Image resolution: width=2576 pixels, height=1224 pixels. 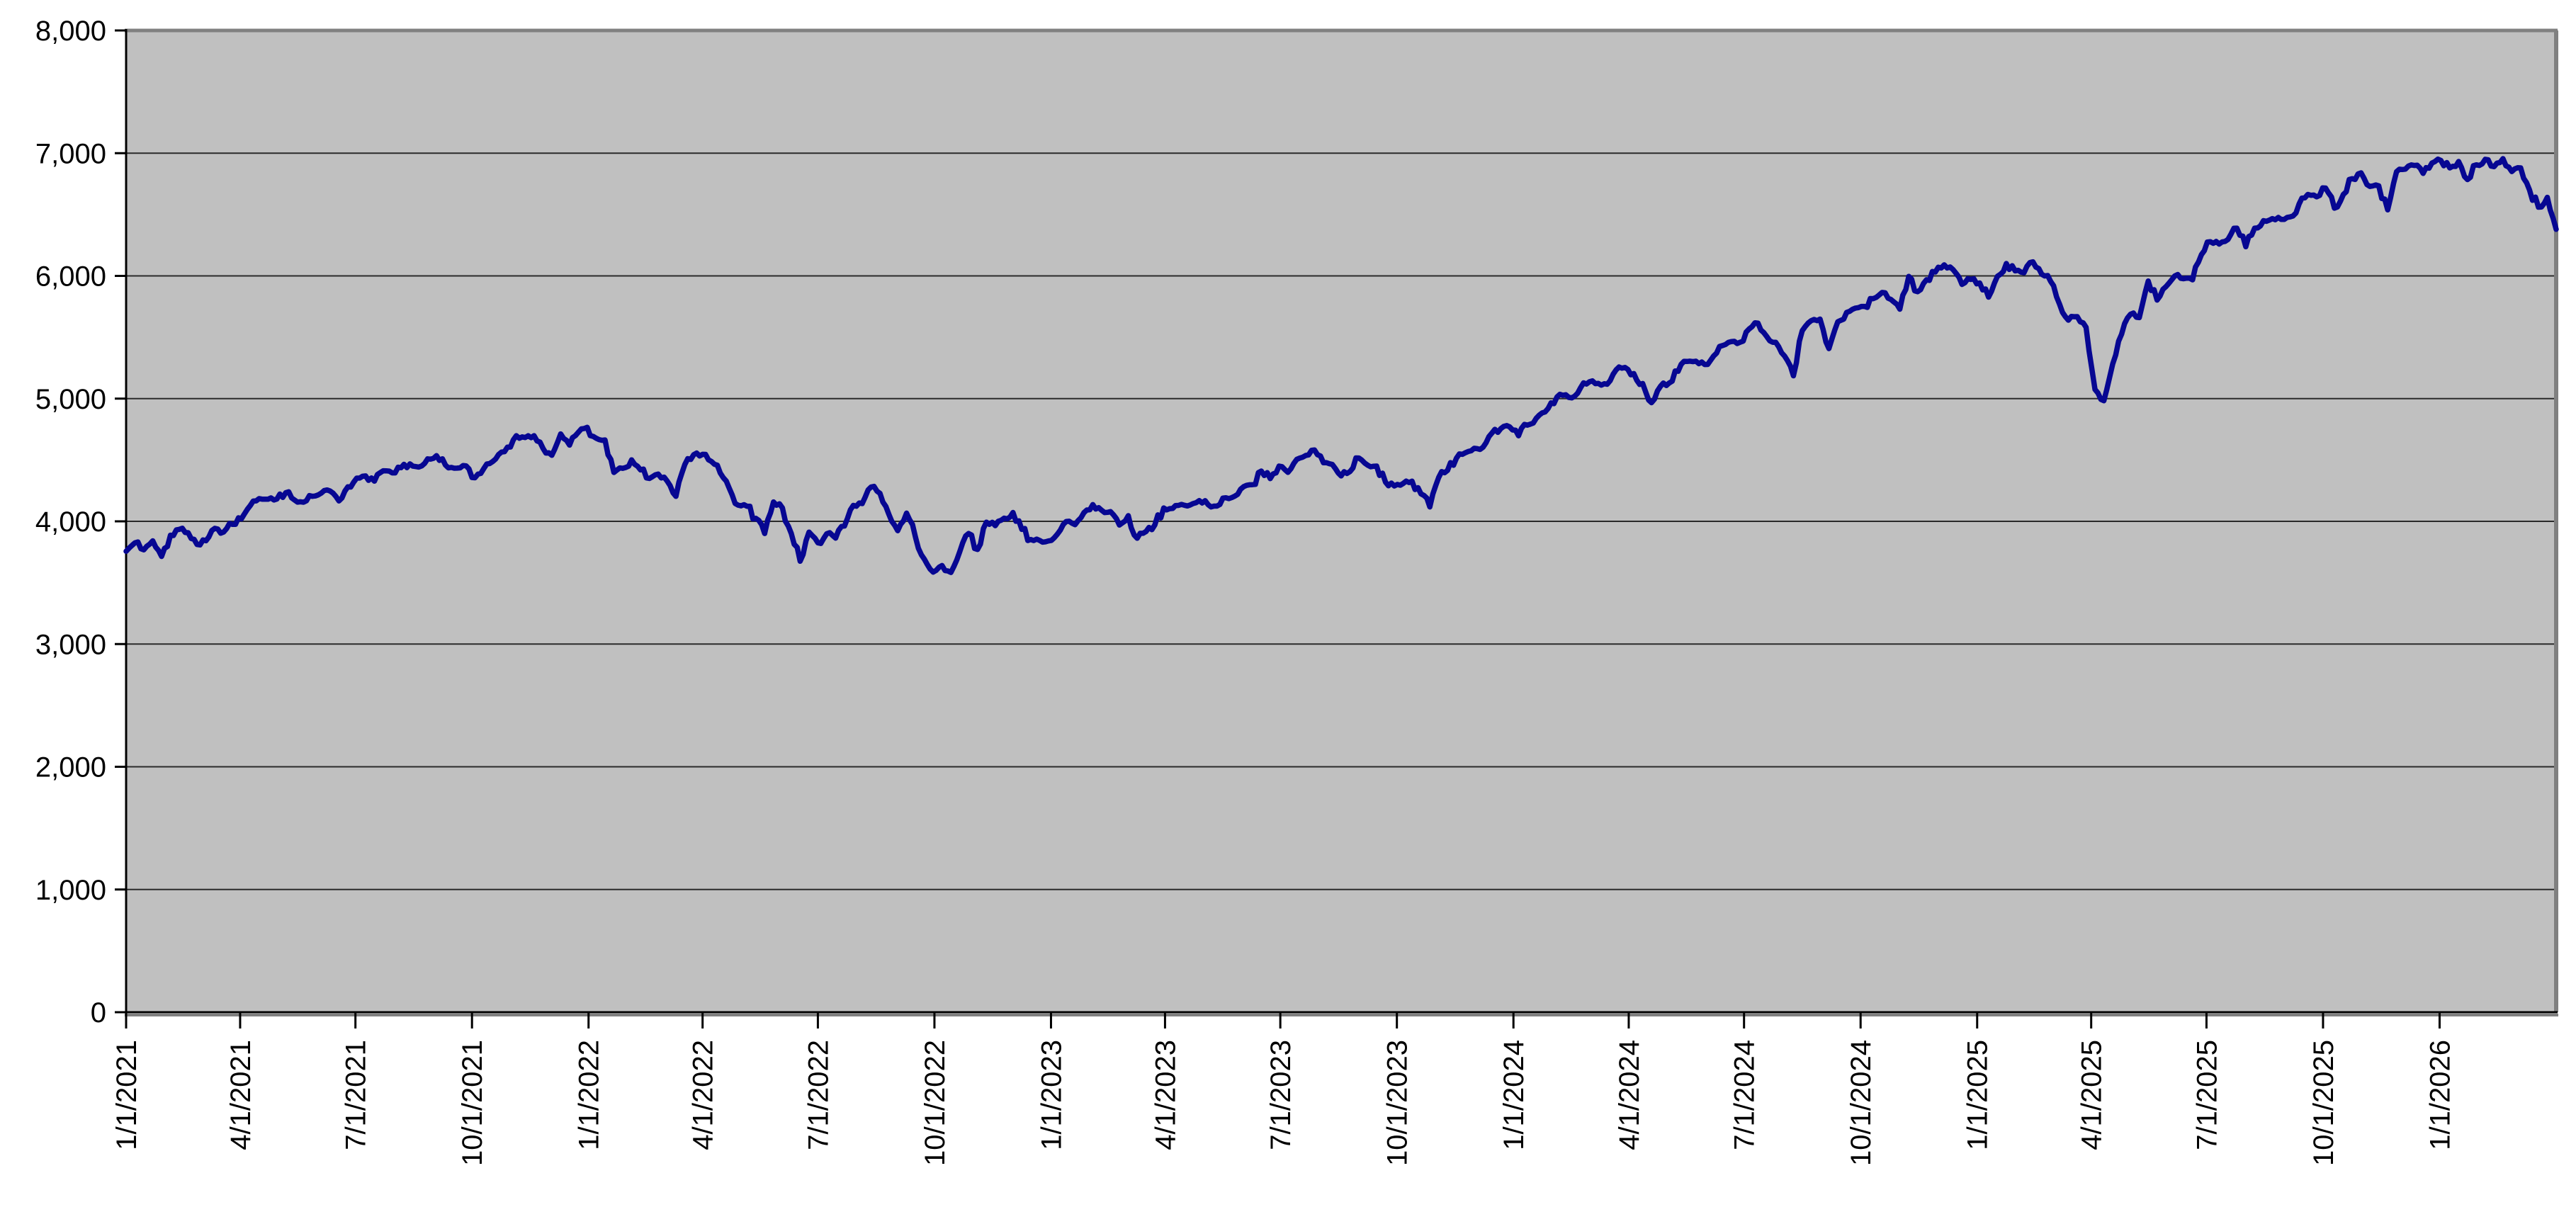 I want to click on x-axis-label: 1/1/2022, so click(x=589, y=1095).